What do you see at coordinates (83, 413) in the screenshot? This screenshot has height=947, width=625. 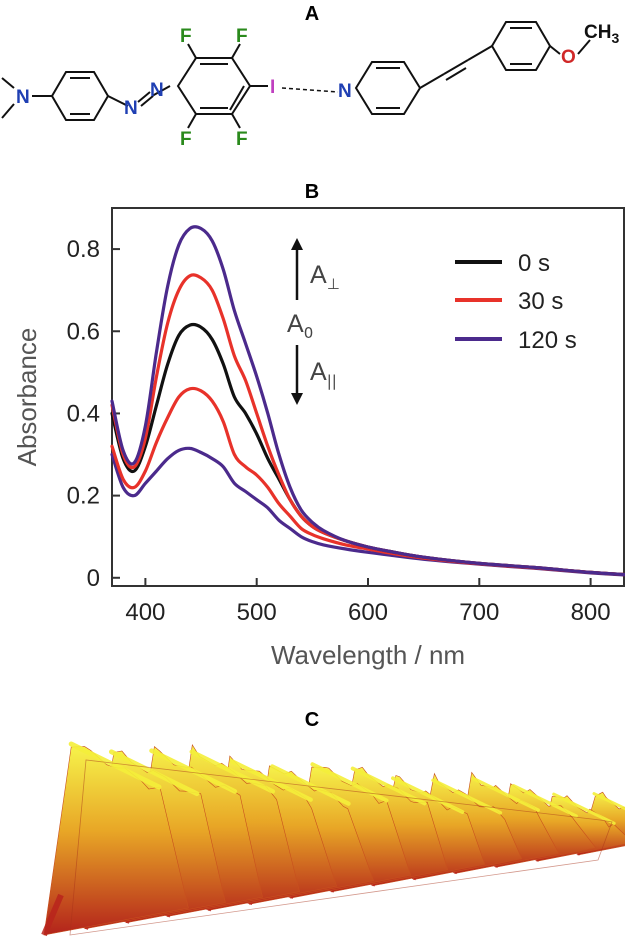 I see `y-tick-label-2: 0.4` at bounding box center [83, 413].